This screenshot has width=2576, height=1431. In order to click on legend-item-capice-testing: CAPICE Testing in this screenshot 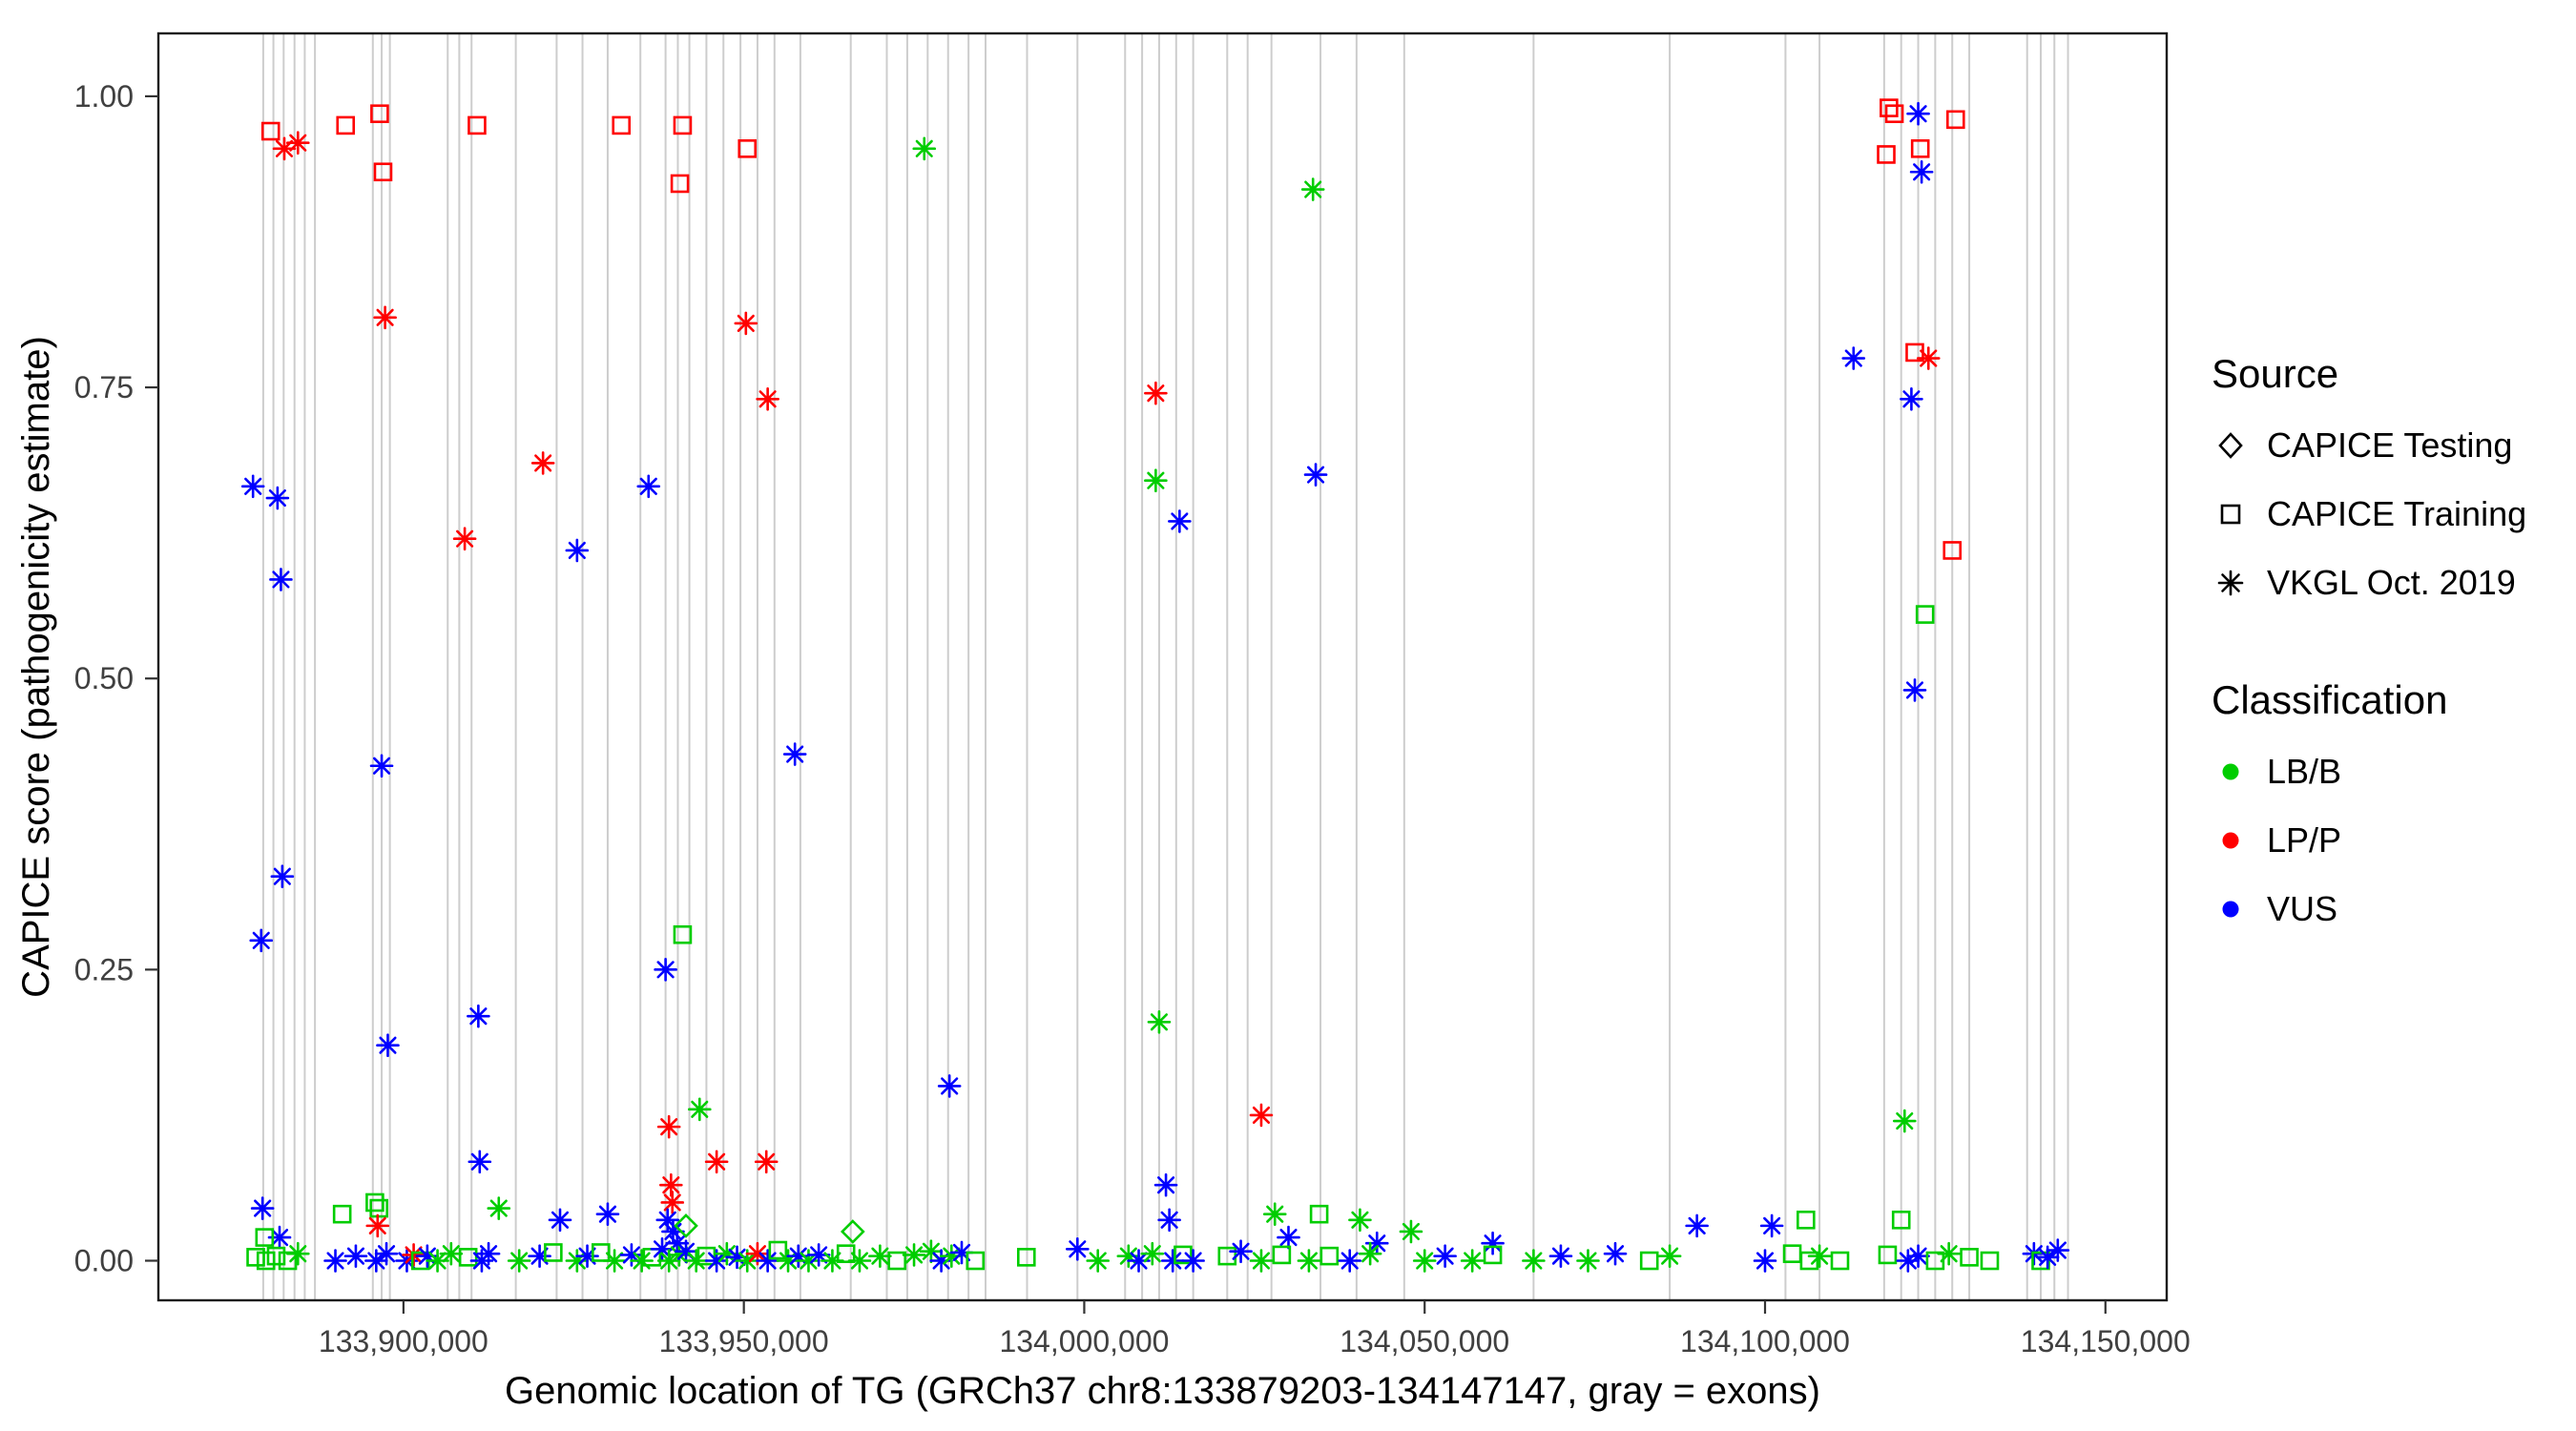, I will do `click(2369, 446)`.